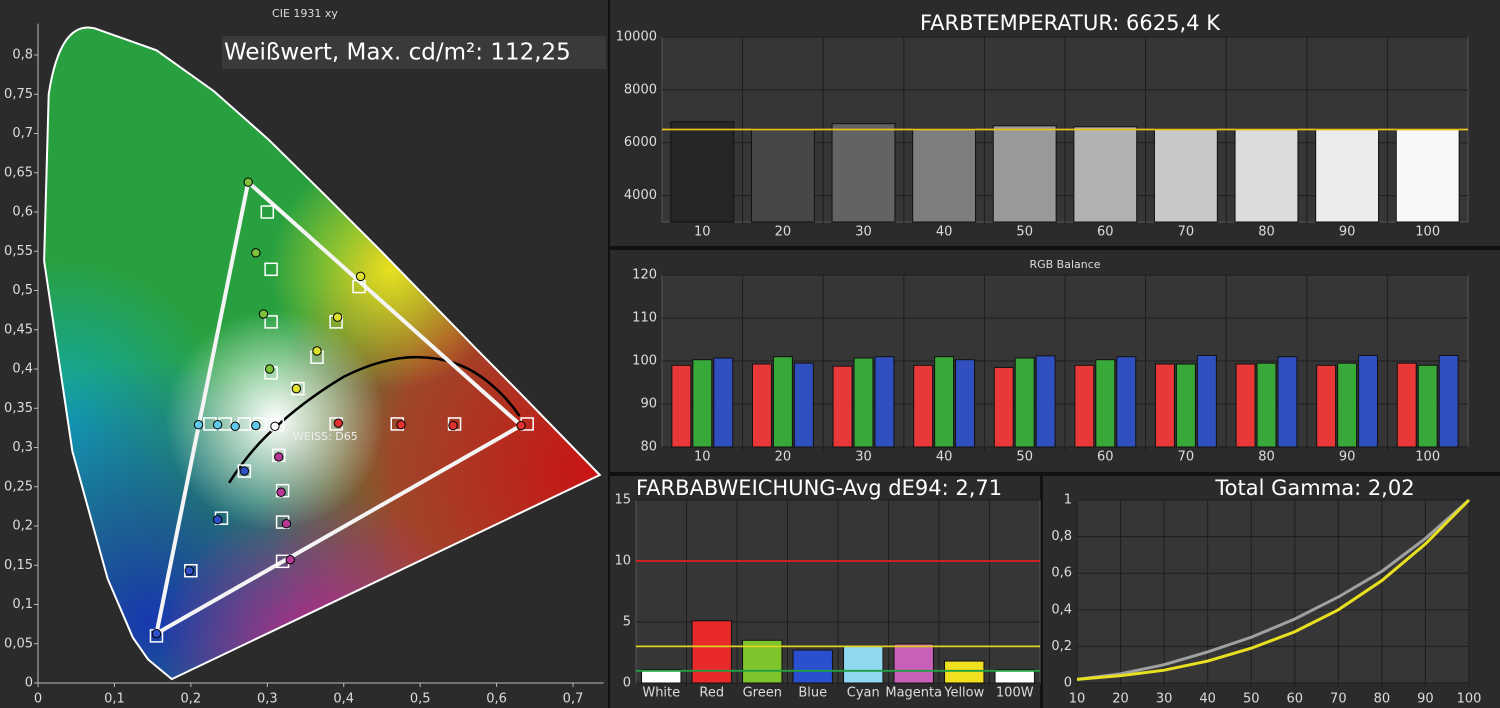  I want to click on y-tick-label: 4000, so click(640, 195).